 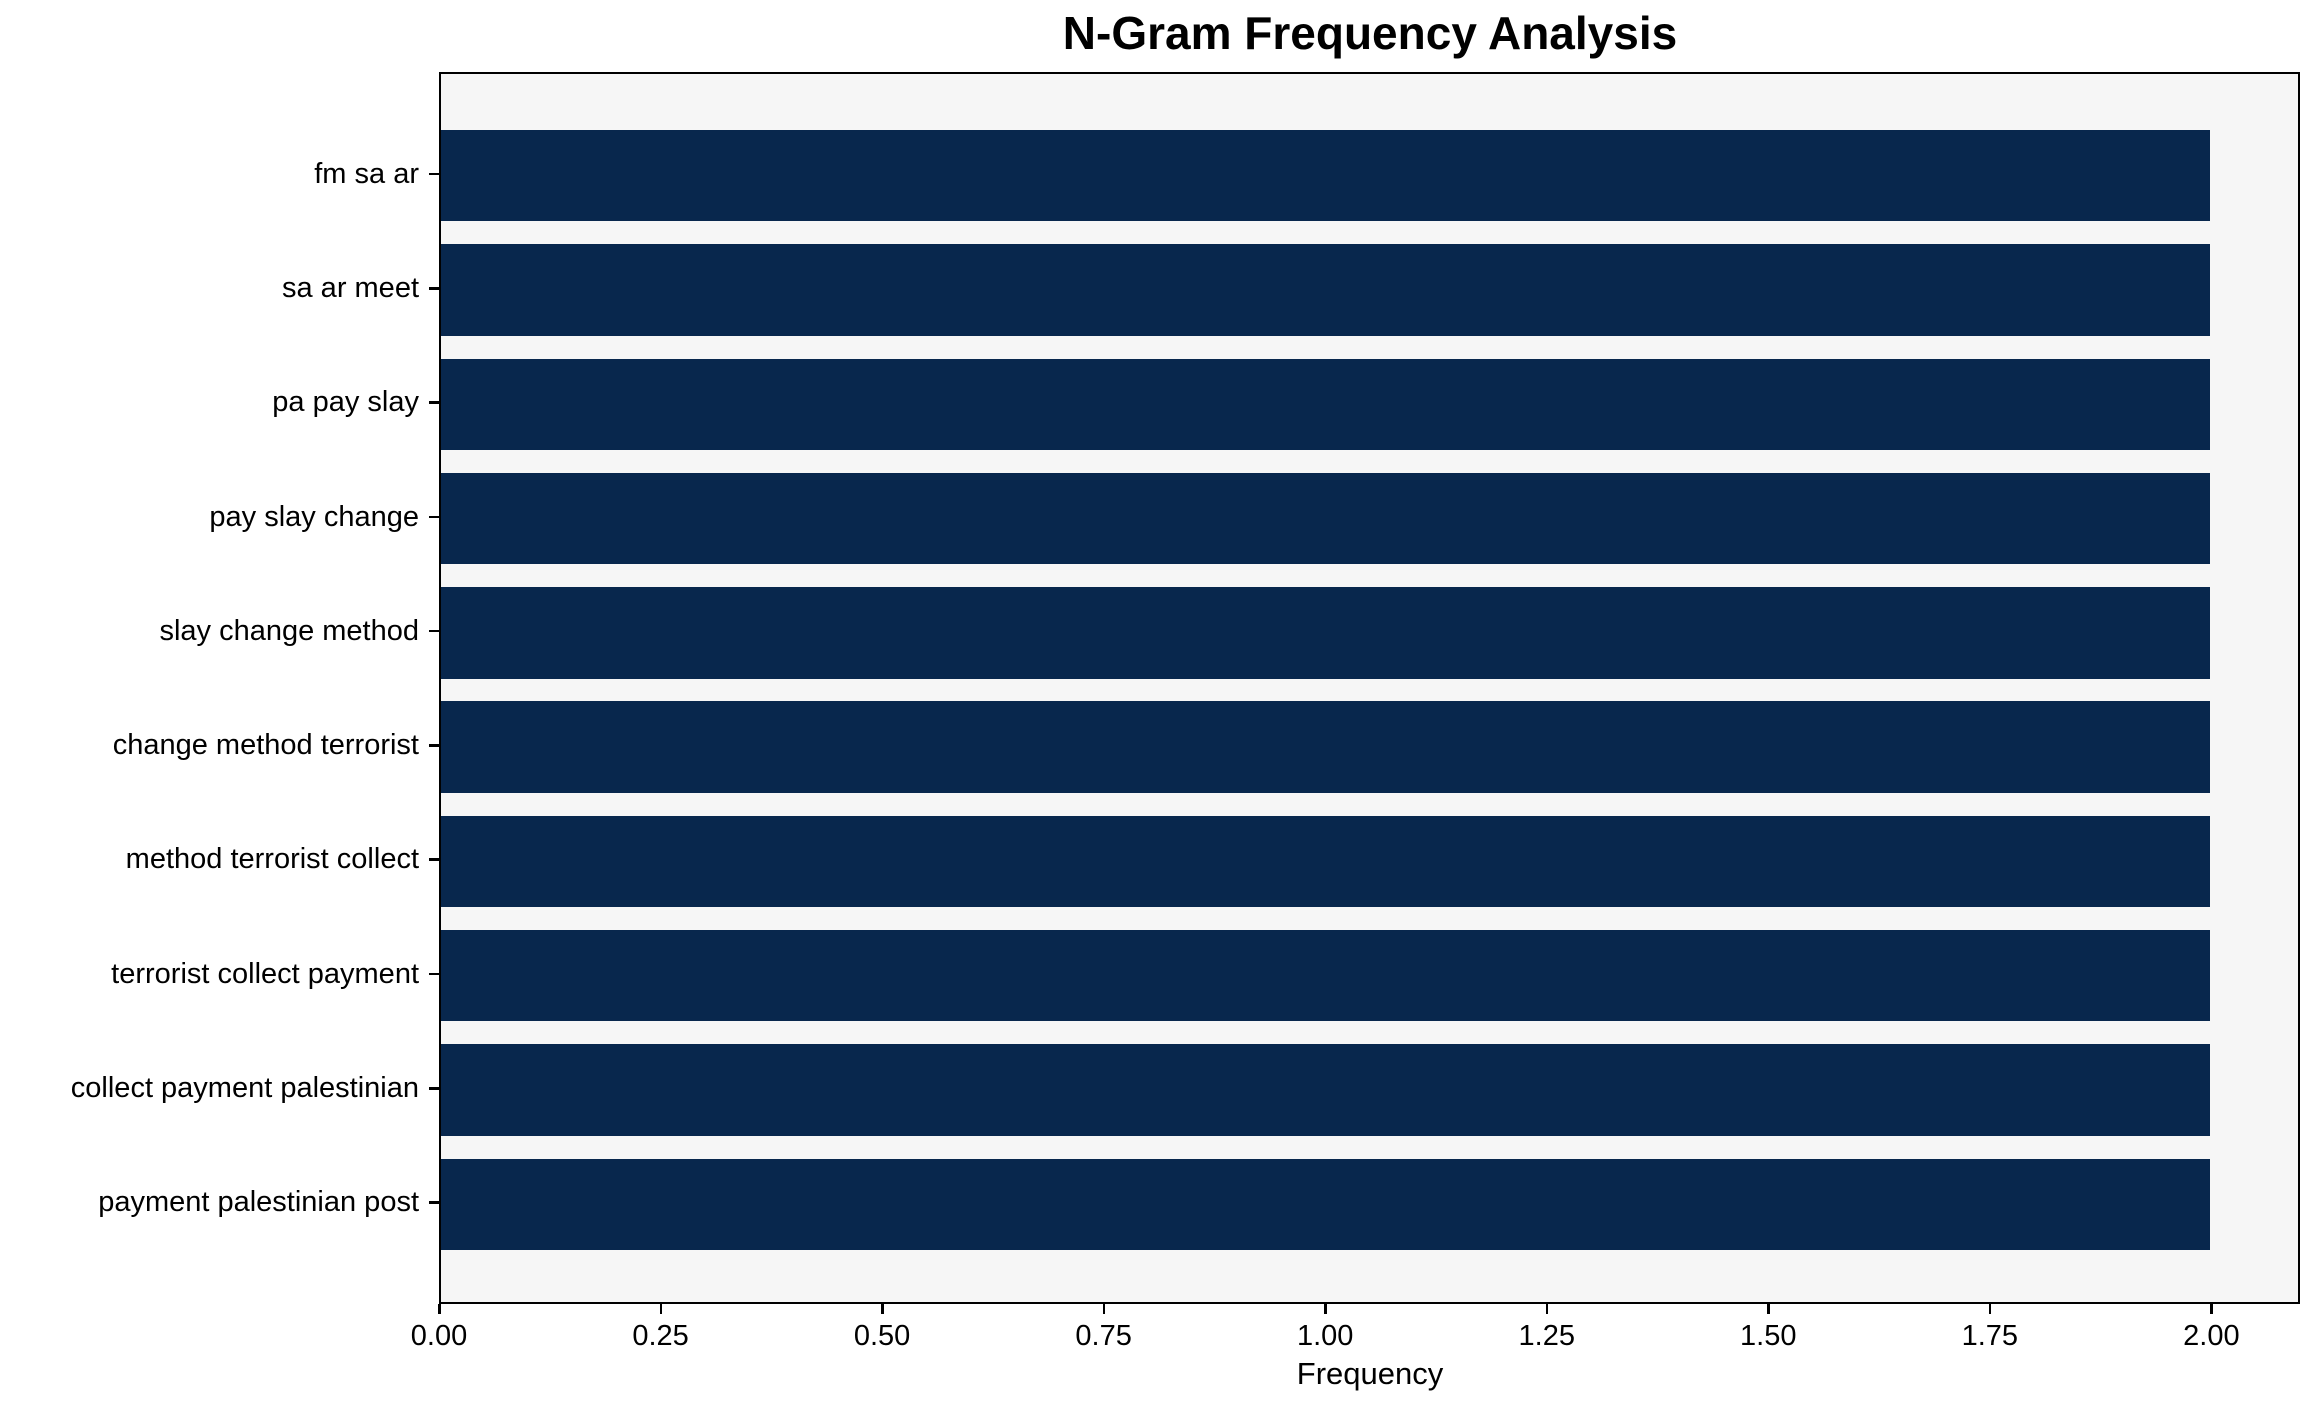 I want to click on bar-payment-palestinian-post, so click(x=1325, y=1204).